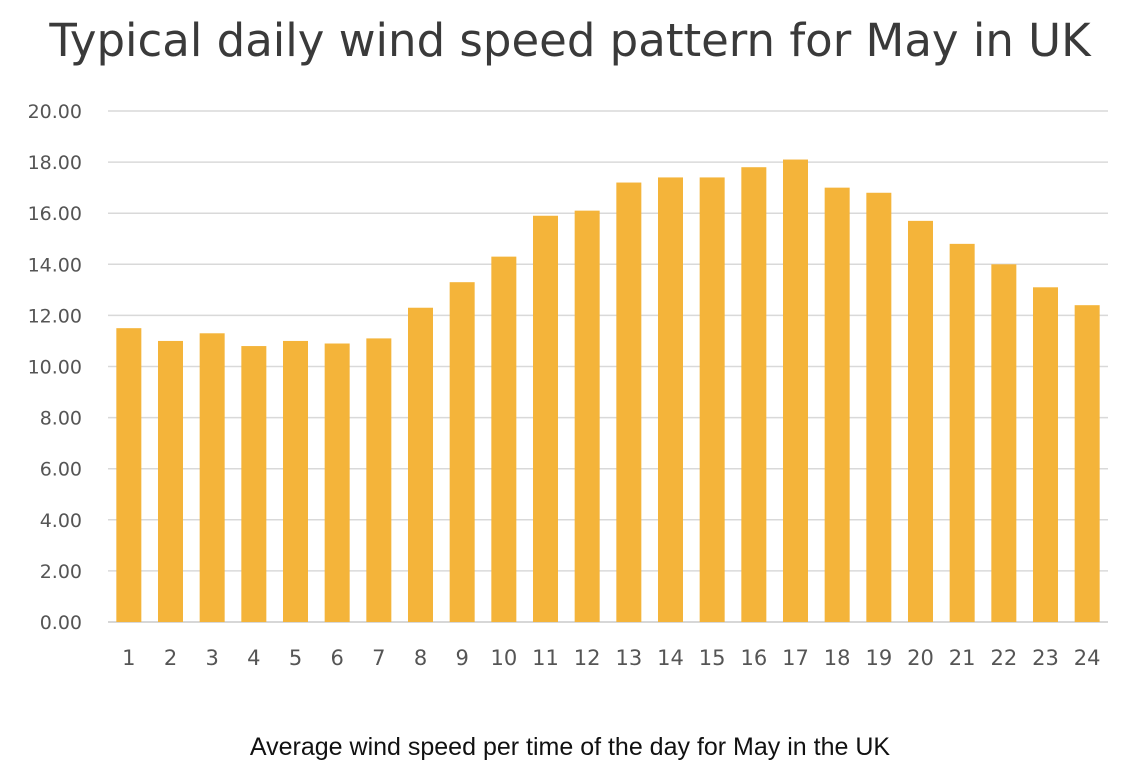  Describe the element at coordinates (128, 658) in the screenshot. I see `x-tick-label: 1` at that location.